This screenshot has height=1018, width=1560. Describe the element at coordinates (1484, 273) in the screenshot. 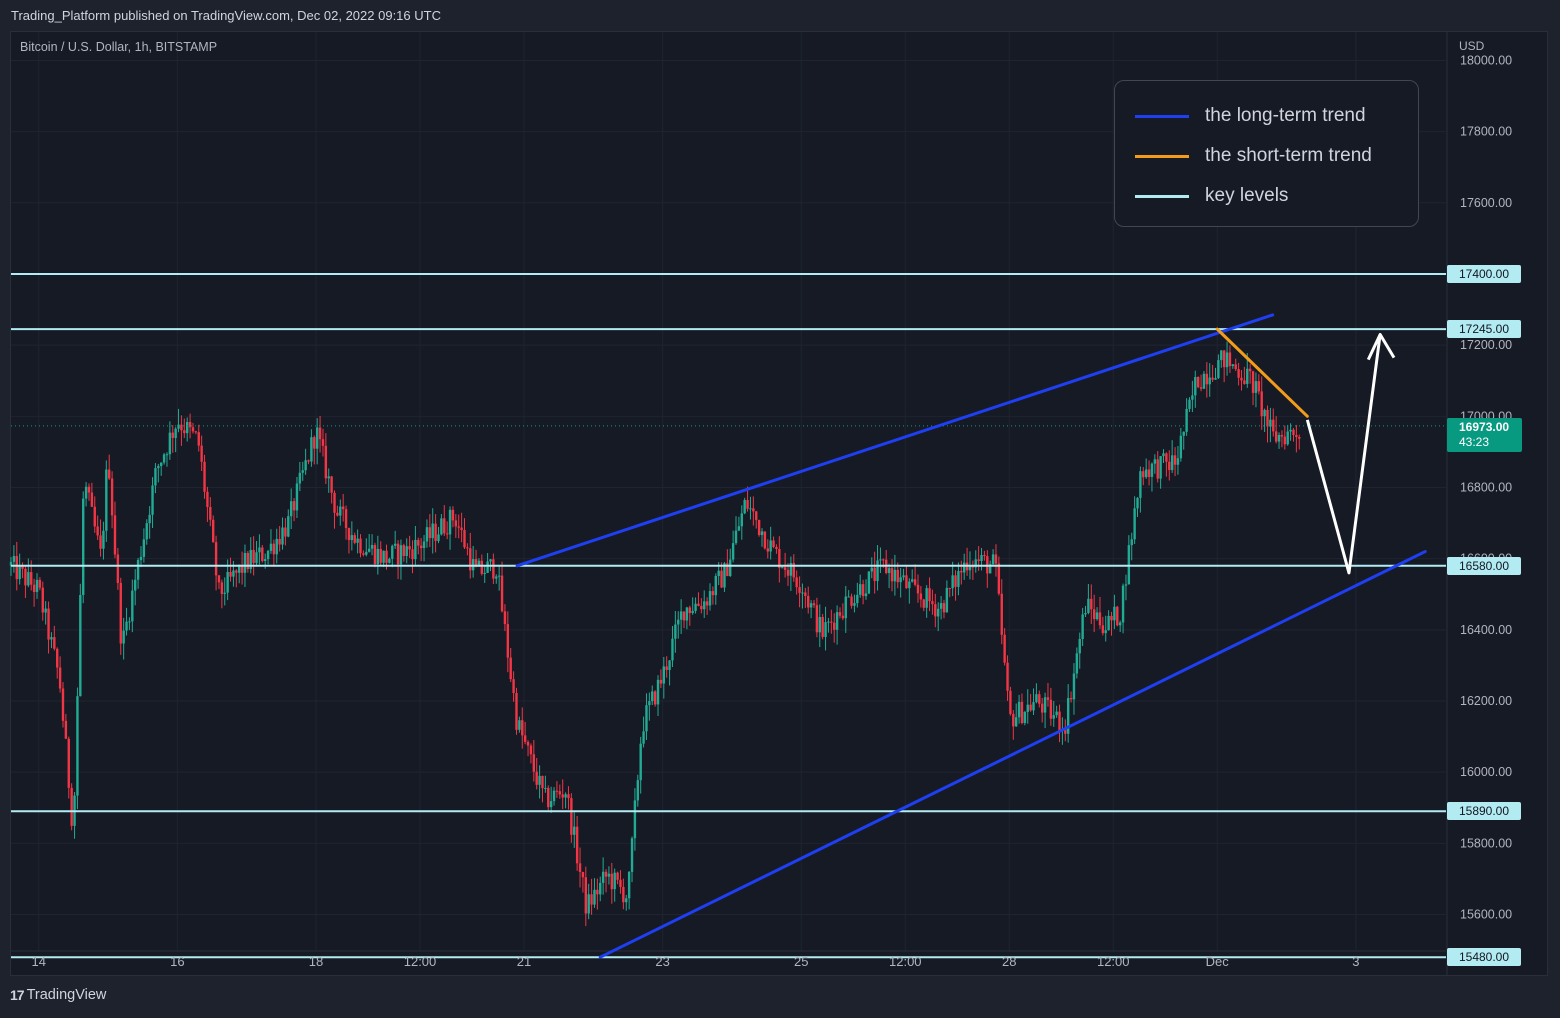

I see `key-level-price-tag: 17400.00` at that location.